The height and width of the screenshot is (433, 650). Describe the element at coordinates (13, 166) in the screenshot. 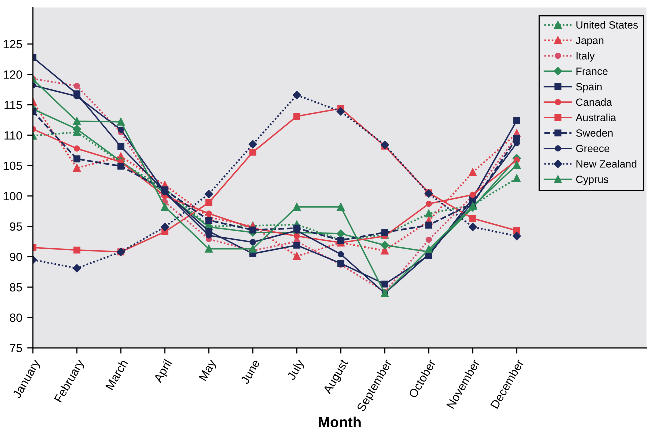

I see `y-tick-label: 105` at that location.